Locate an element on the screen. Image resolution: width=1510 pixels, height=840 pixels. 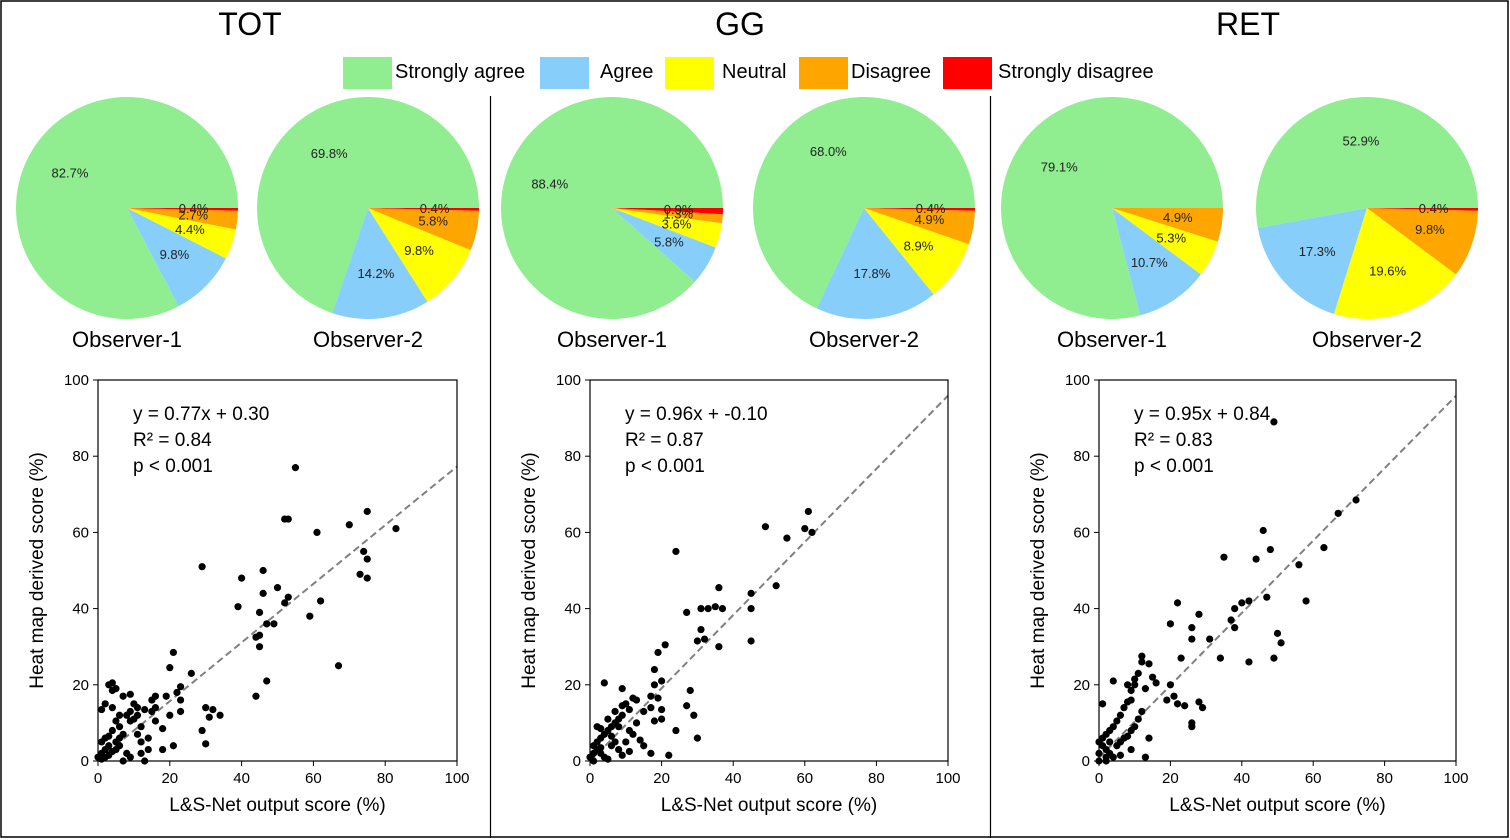
y-tick-label: 20 is located at coordinates (80, 685).